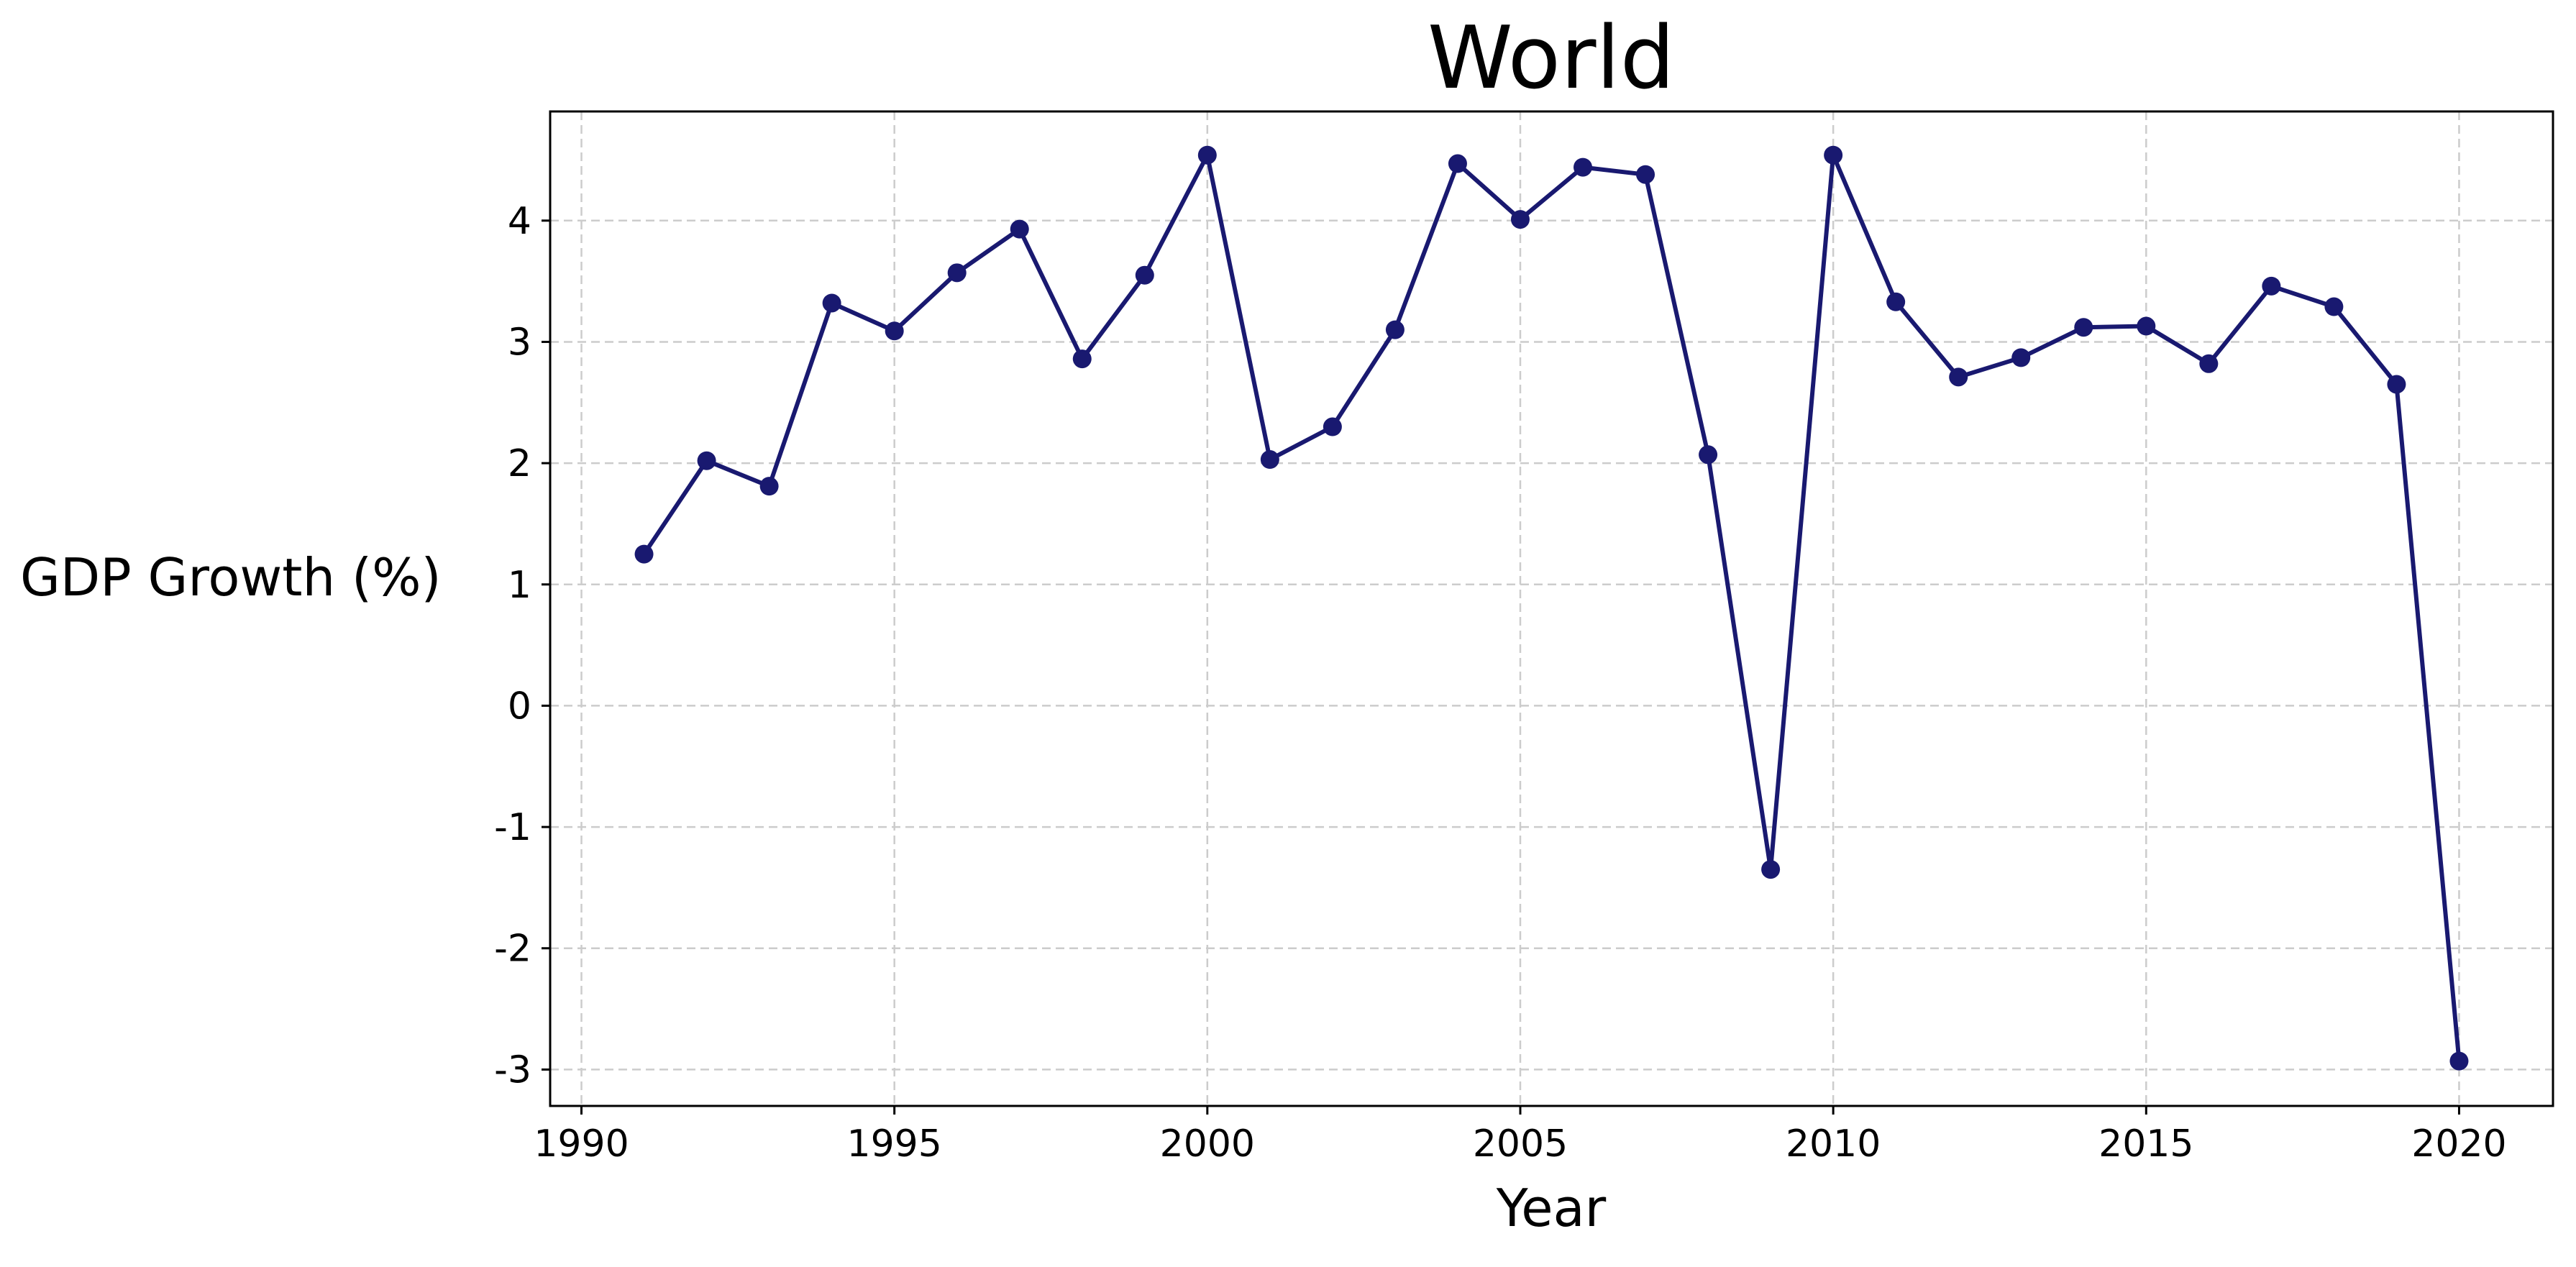 This screenshot has height=1267, width=2576. Describe the element at coordinates (512, 827) in the screenshot. I see `y-tick-label: -1` at that location.